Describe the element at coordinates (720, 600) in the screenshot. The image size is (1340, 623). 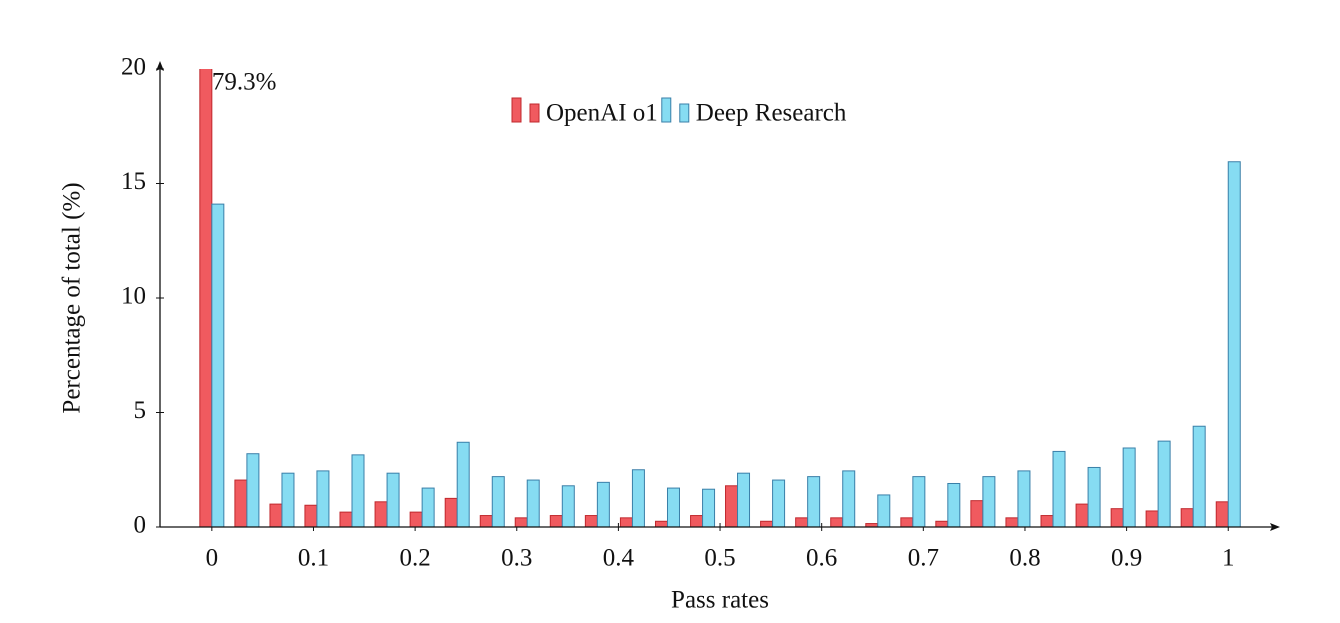
I see `x-axis-label: Pass rates` at that location.